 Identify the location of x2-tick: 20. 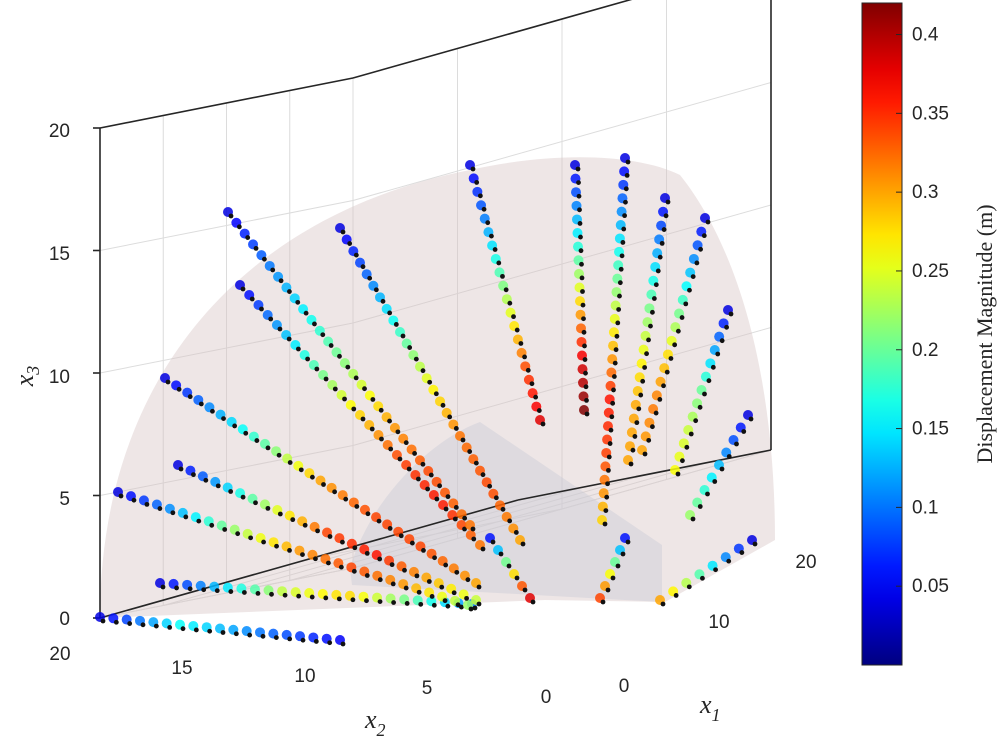
(59, 654).